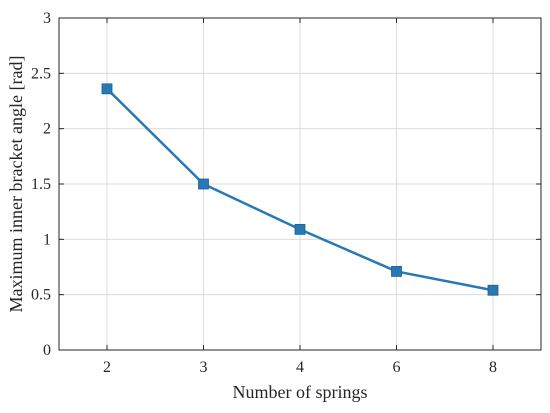 The height and width of the screenshot is (413, 550). Describe the element at coordinates (107, 367) in the screenshot. I see `x-tick-label: 2` at that location.